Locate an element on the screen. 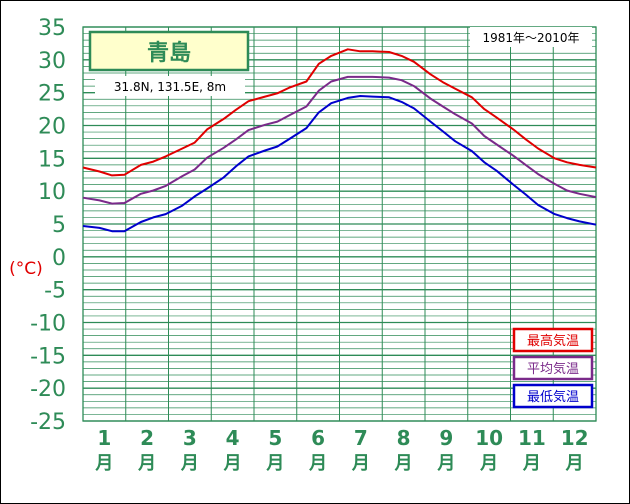 This screenshot has width=630, height=504. x-tick-label: 7 is located at coordinates (361, 438).